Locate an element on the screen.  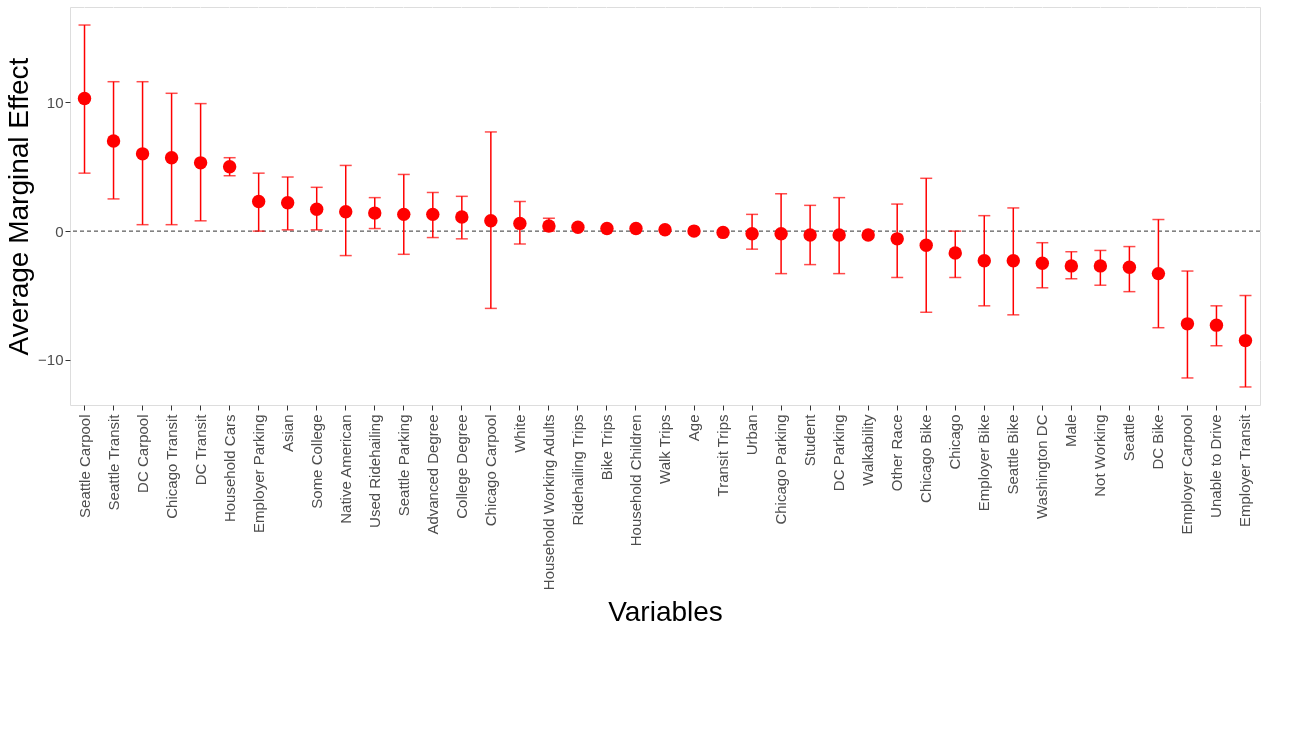
x-tick-label: Advanced Degree is located at coordinates (432, 474).